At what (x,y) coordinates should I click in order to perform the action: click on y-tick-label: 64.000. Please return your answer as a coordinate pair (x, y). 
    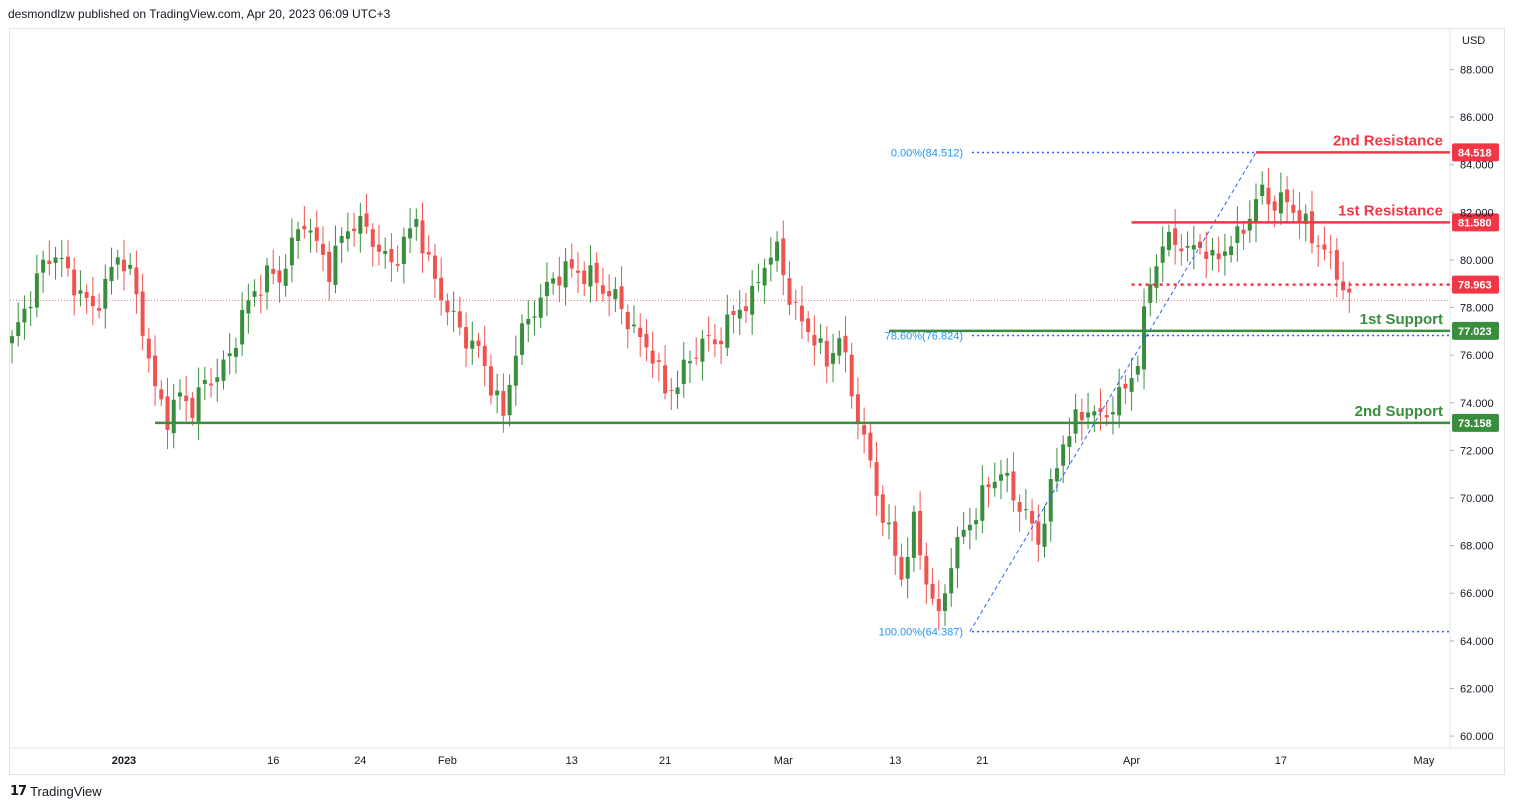
    Looking at the image, I should click on (1477, 642).